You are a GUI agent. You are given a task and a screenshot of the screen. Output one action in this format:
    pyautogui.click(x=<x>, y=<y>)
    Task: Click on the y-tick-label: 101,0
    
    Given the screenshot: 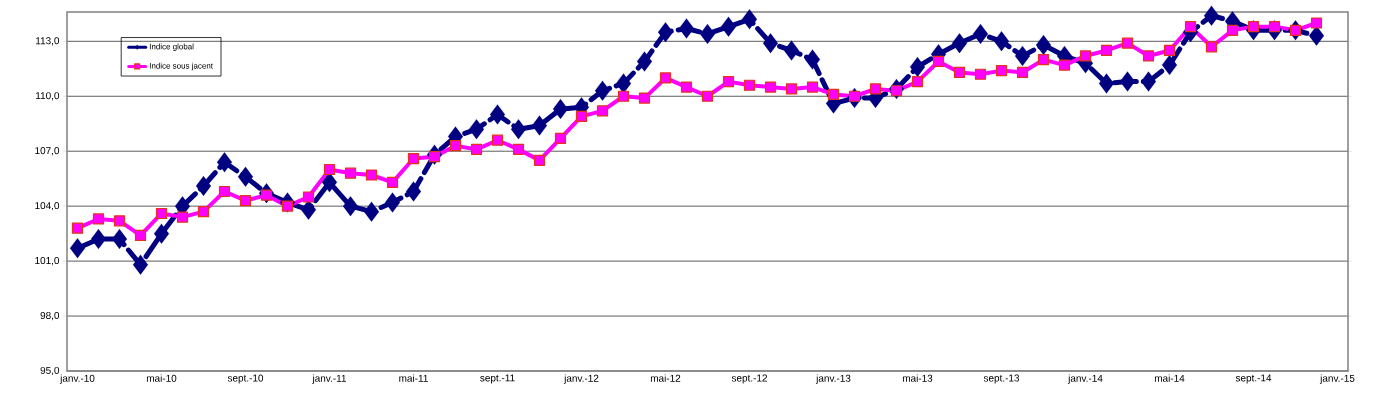 What is the action you would take?
    pyautogui.click(x=47, y=261)
    